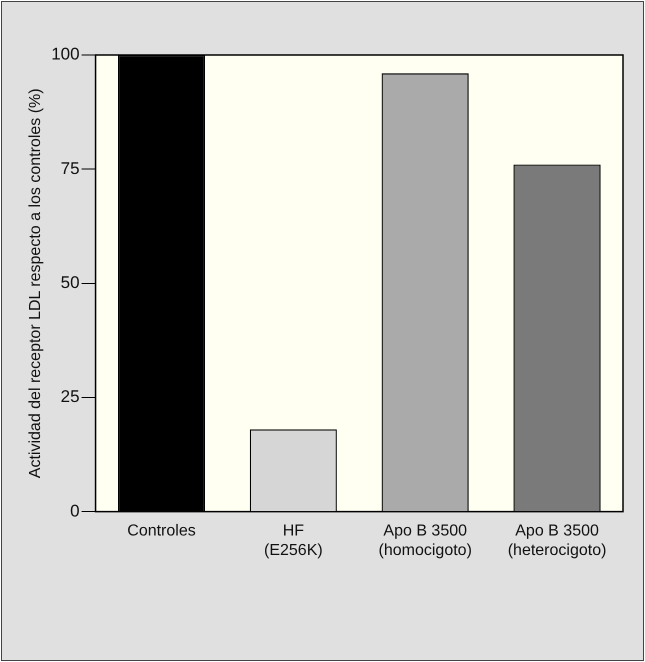 Image resolution: width=645 pixels, height=662 pixels. I want to click on y-tick-label: 75, so click(70, 168).